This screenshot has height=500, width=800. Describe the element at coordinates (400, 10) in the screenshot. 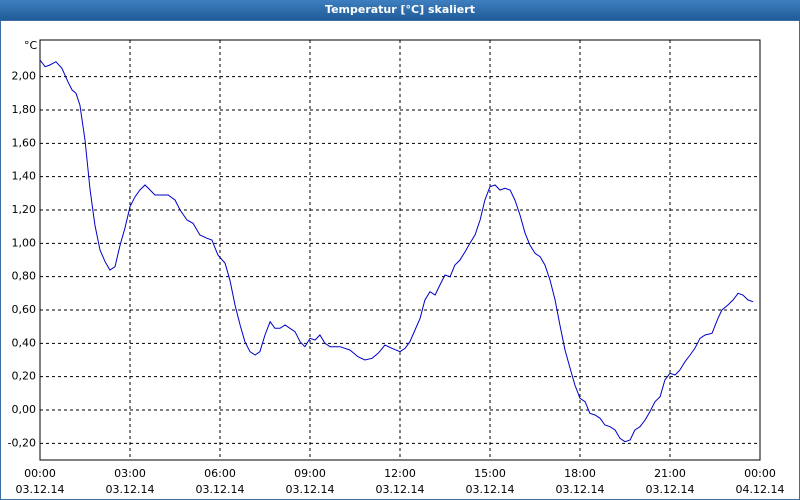

I see `title-bar: Temperatur [°C] skaliert` at that location.